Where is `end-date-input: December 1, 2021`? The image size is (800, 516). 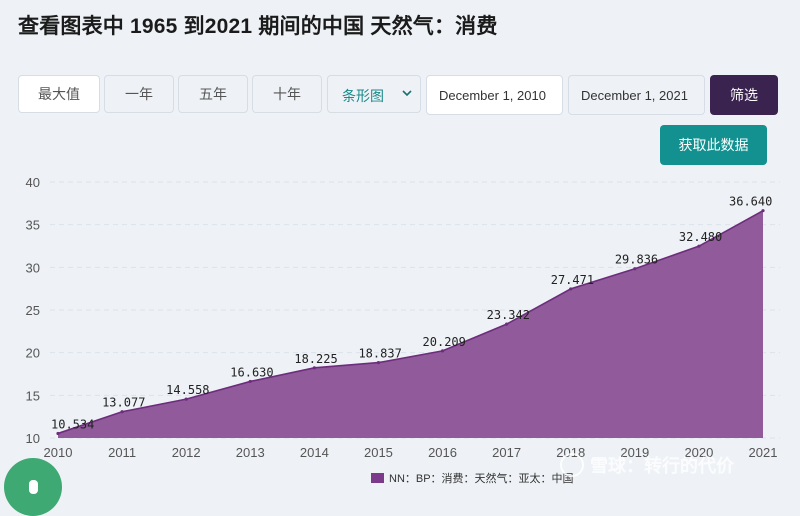 end-date-input: December 1, 2021 is located at coordinates (636, 95).